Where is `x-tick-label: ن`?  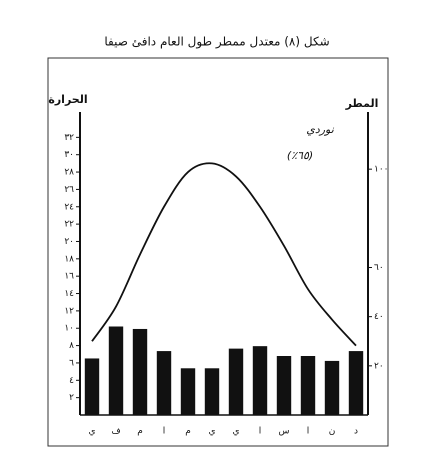 x-tick-label: ن is located at coordinates (332, 432).